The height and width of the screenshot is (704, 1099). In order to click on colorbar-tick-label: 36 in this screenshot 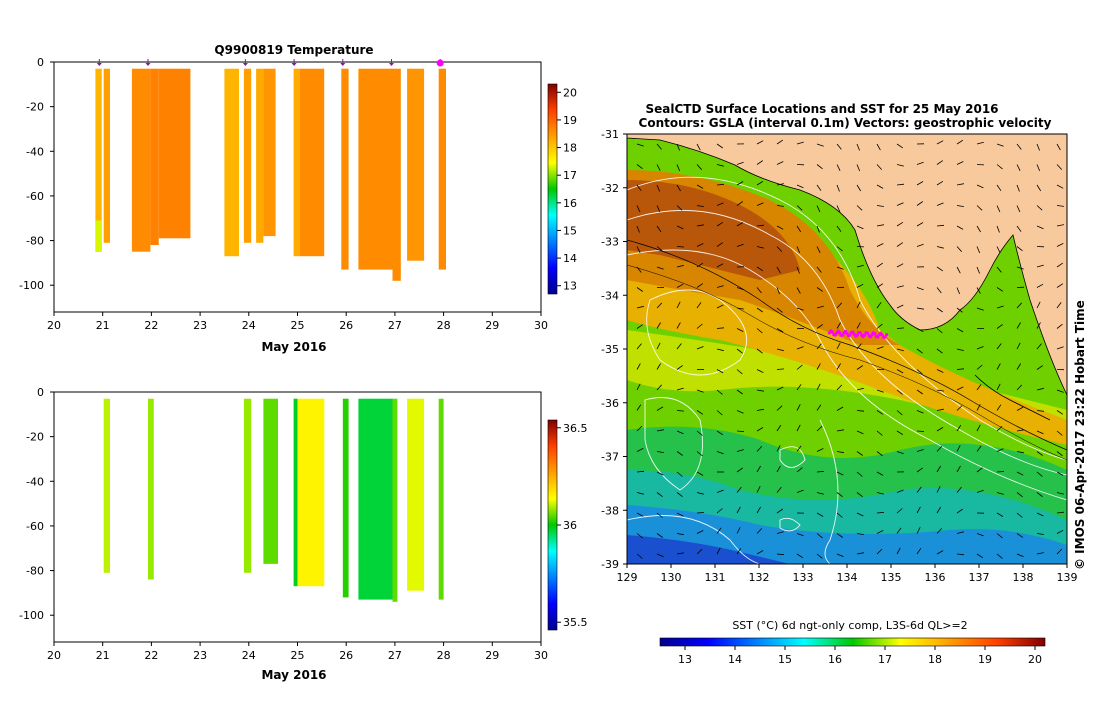, I will do `click(570, 525)`.